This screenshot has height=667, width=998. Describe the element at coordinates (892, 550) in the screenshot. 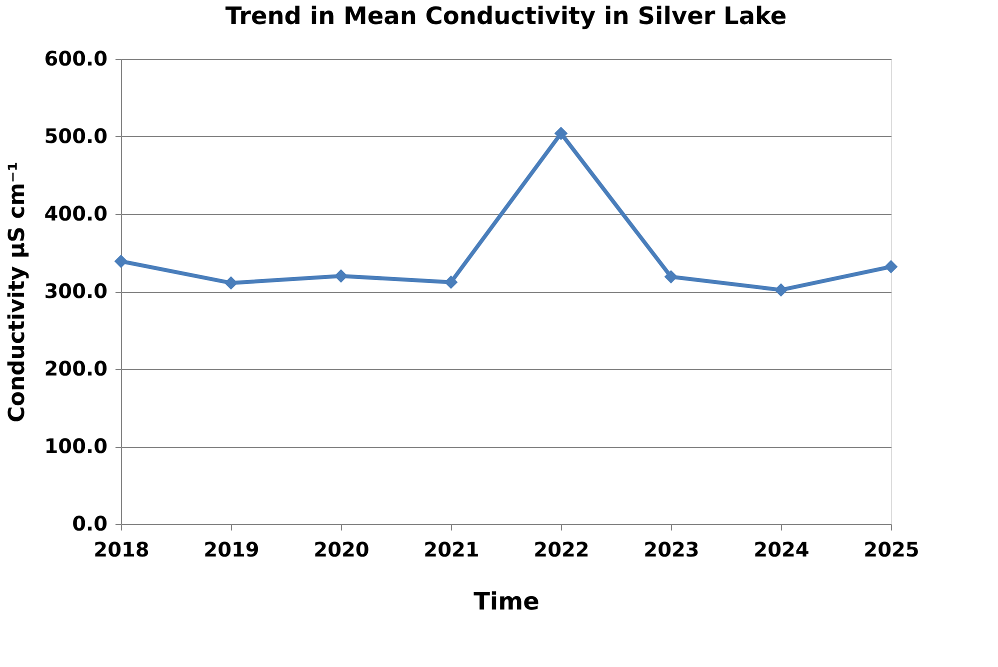

I see `x-tick-label: 2025` at that location.